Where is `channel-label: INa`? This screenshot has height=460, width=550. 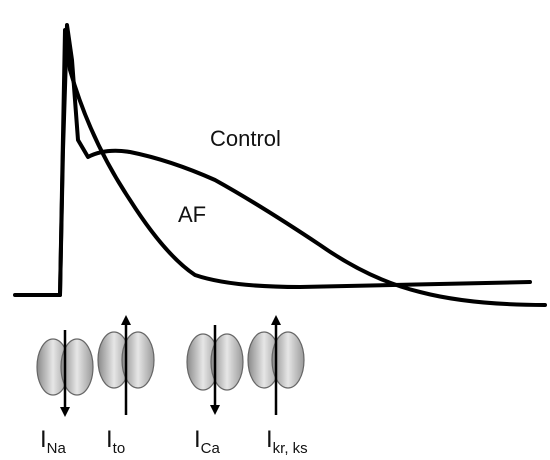
channel-label: INa is located at coordinates (53, 441).